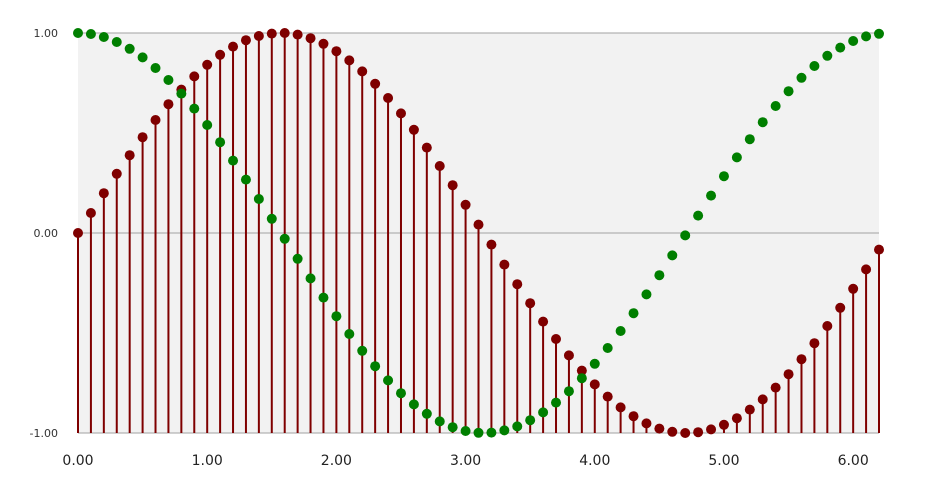 This screenshot has height=501, width=932. Describe the element at coordinates (336, 461) in the screenshot. I see `x-tick-label: 2.00` at that location.